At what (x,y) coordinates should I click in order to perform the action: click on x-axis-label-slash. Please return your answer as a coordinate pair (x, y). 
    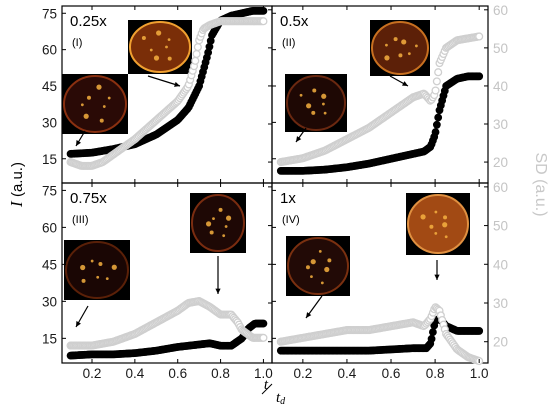
    Looking at the image, I should click on (267, 389).